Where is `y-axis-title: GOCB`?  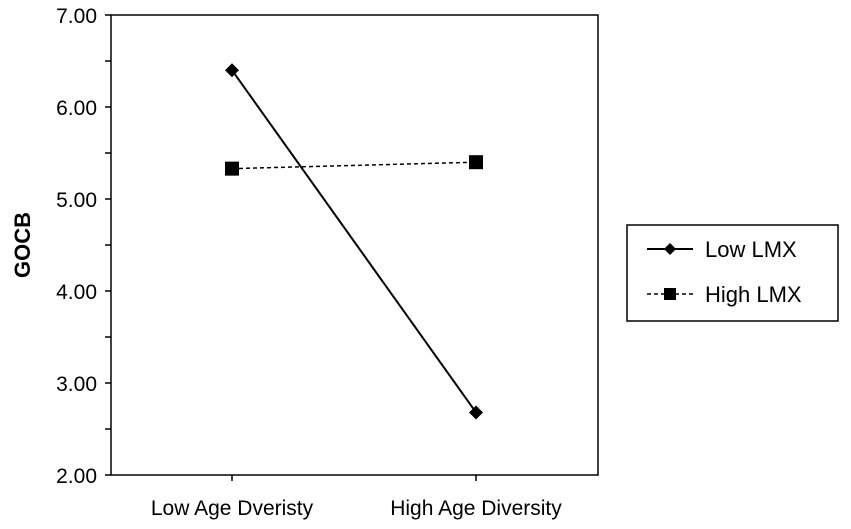
y-axis-title: GOCB is located at coordinates (22, 245).